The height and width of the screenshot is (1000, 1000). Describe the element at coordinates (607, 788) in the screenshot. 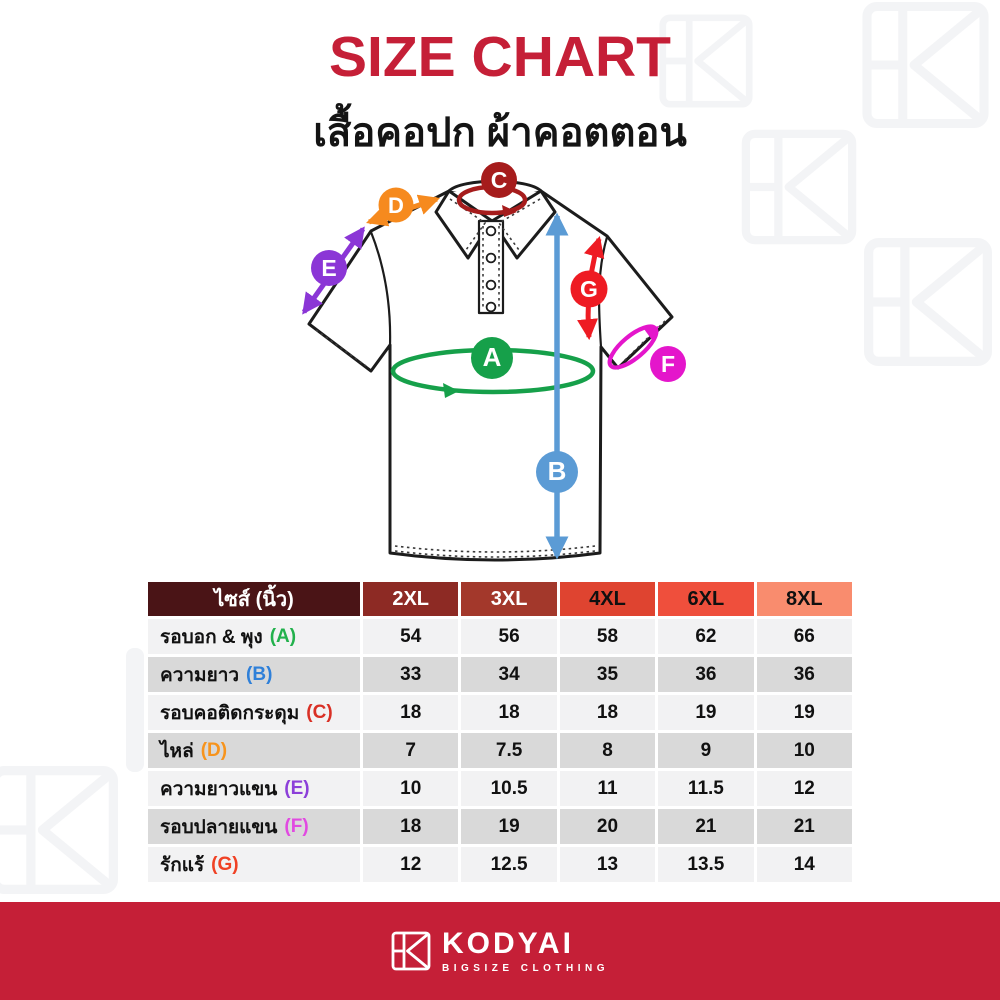

I see `table-value: 11` at that location.